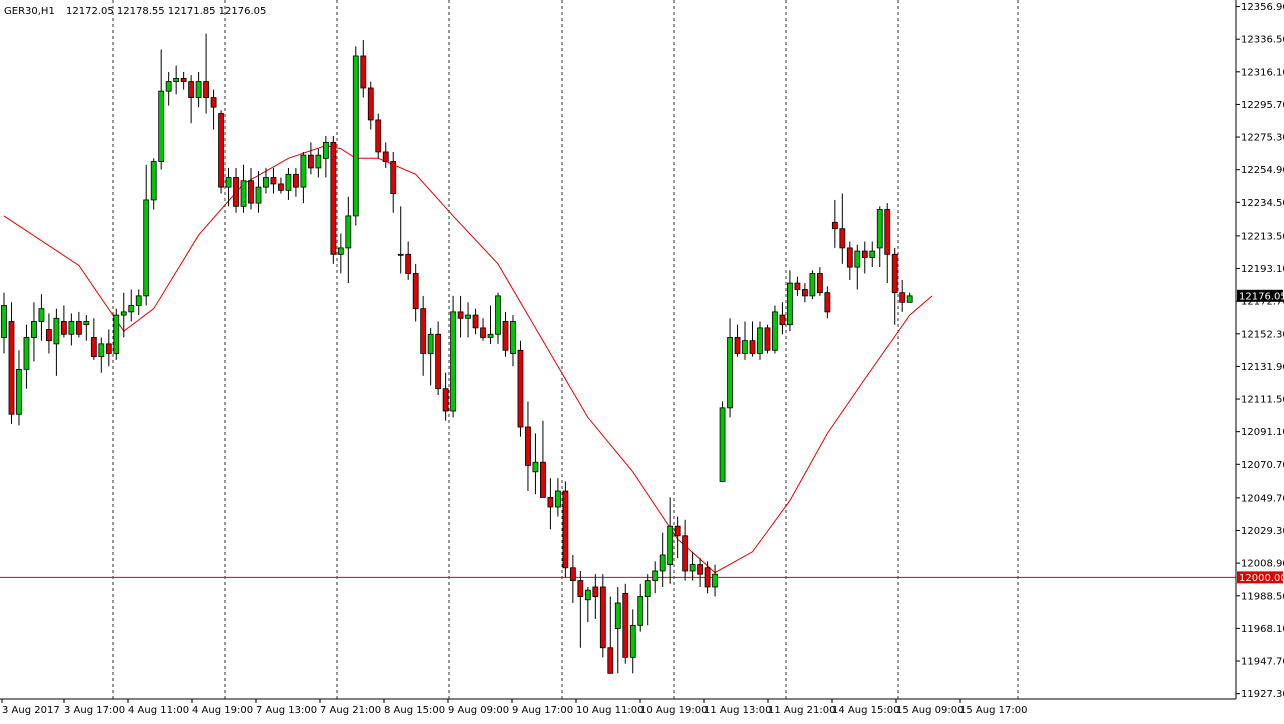  Describe the element at coordinates (29, 11) in the screenshot. I see `symbol-label: GER30,H1` at that location.